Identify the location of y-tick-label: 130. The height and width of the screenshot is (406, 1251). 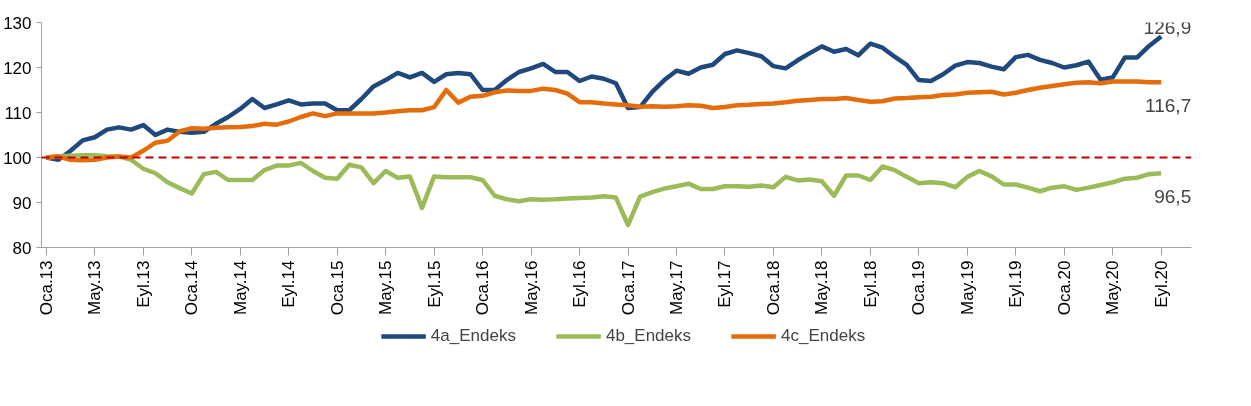
(17, 23).